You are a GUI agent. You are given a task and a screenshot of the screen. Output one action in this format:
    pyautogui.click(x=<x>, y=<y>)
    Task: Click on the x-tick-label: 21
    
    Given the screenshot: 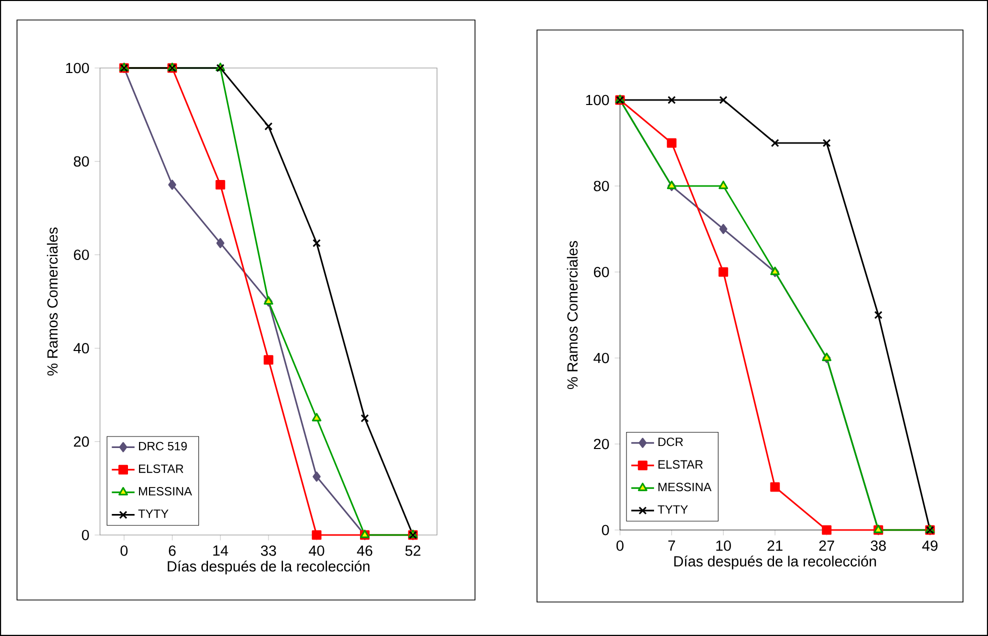 What is the action you would take?
    pyautogui.click(x=775, y=545)
    